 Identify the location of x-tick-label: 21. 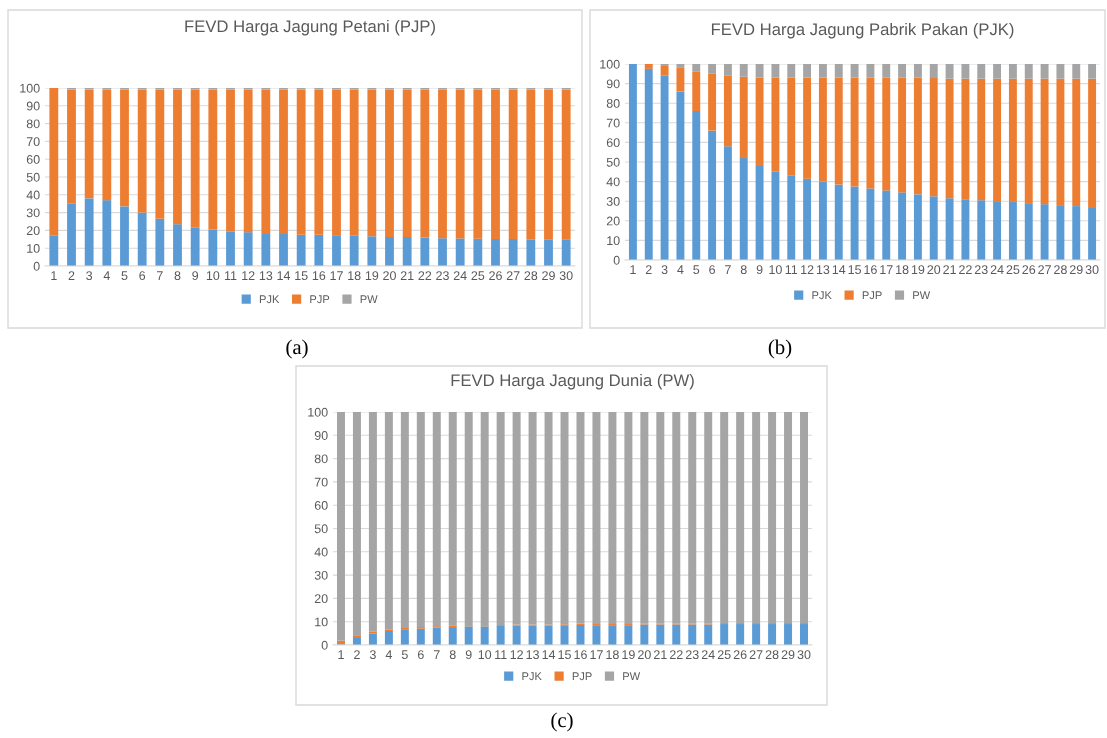
(407, 275).